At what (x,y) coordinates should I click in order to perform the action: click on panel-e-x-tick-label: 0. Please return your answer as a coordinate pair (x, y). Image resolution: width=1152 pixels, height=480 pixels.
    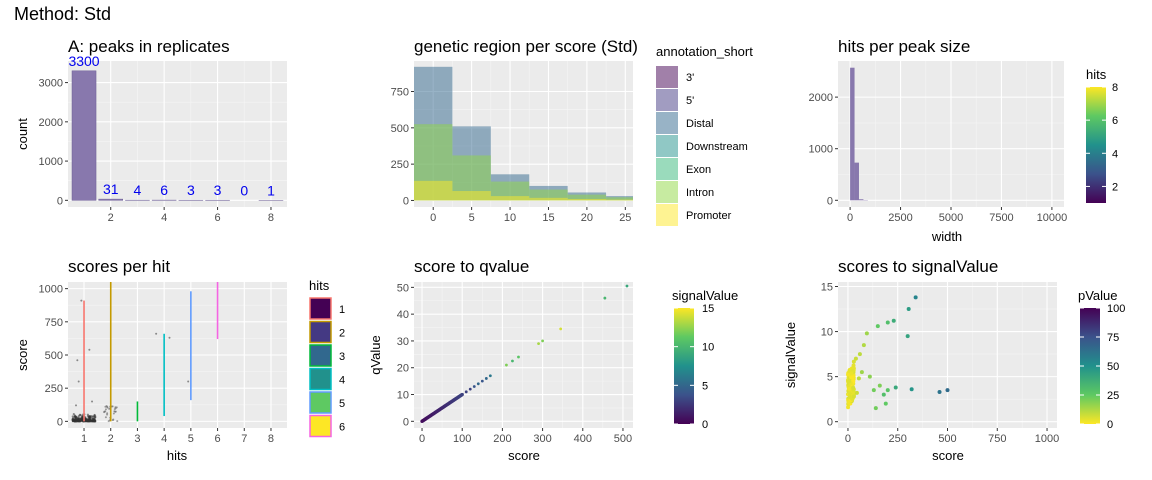
    Looking at the image, I should click on (422, 439).